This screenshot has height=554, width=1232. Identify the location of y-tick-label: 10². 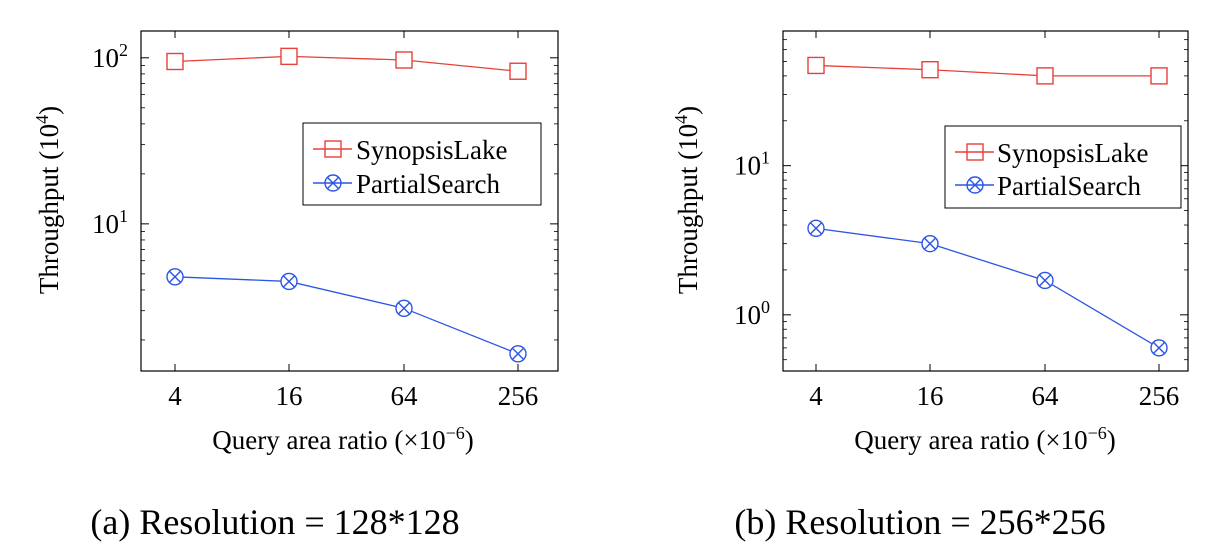
(110, 56).